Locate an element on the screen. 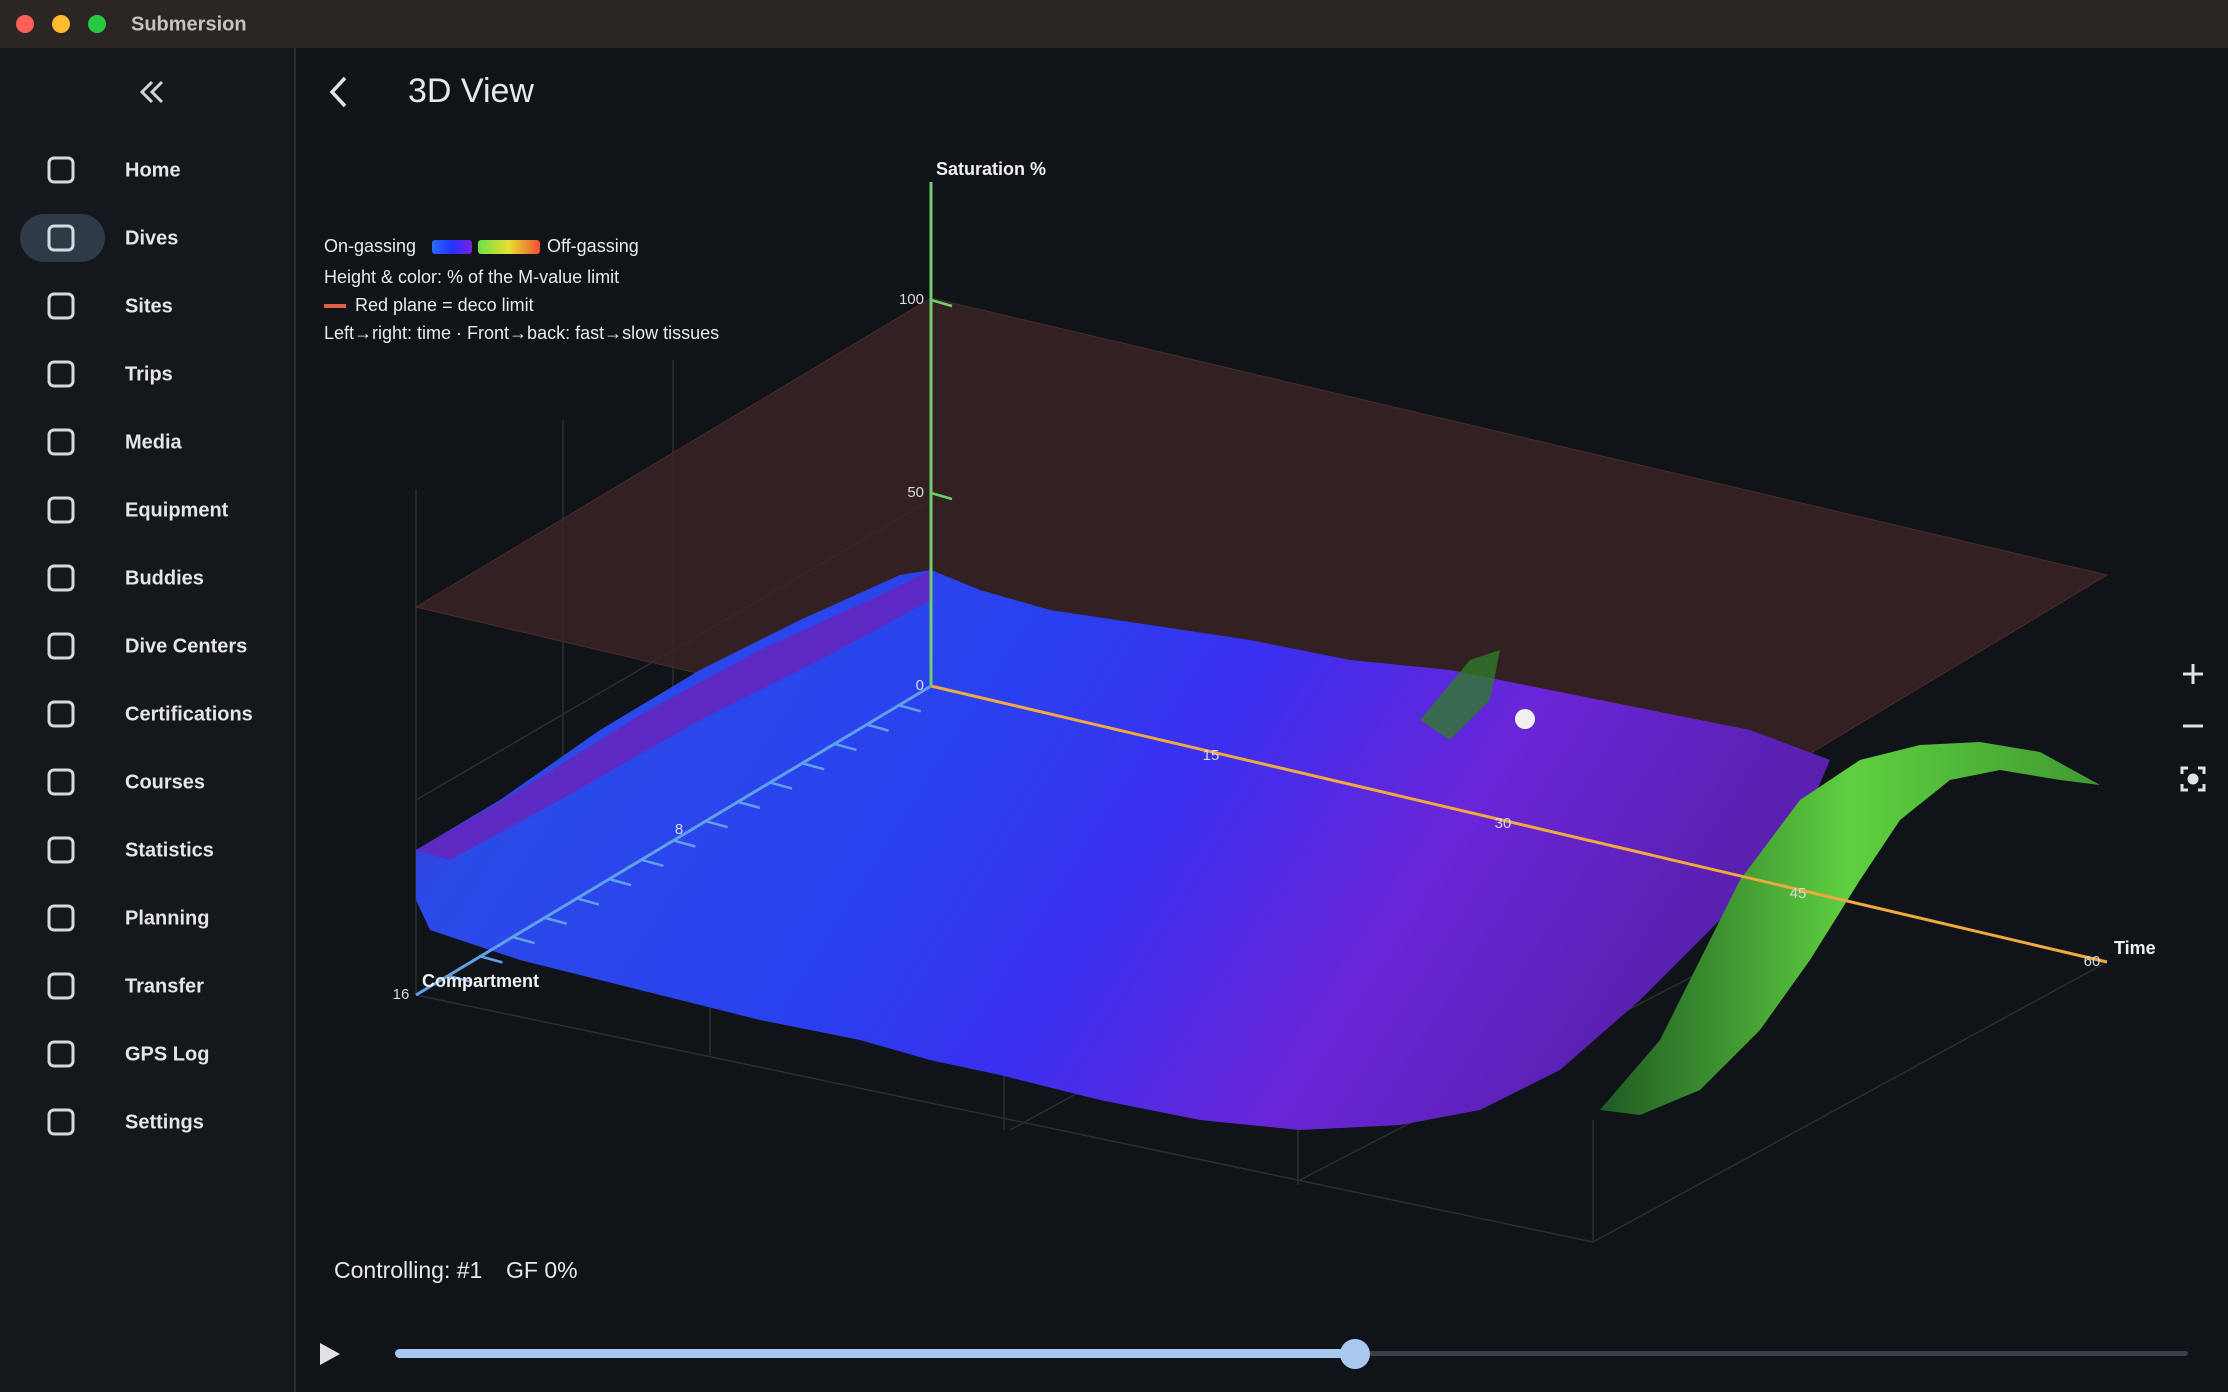  compartment-axis-label: Compartment is located at coordinates (480, 981).